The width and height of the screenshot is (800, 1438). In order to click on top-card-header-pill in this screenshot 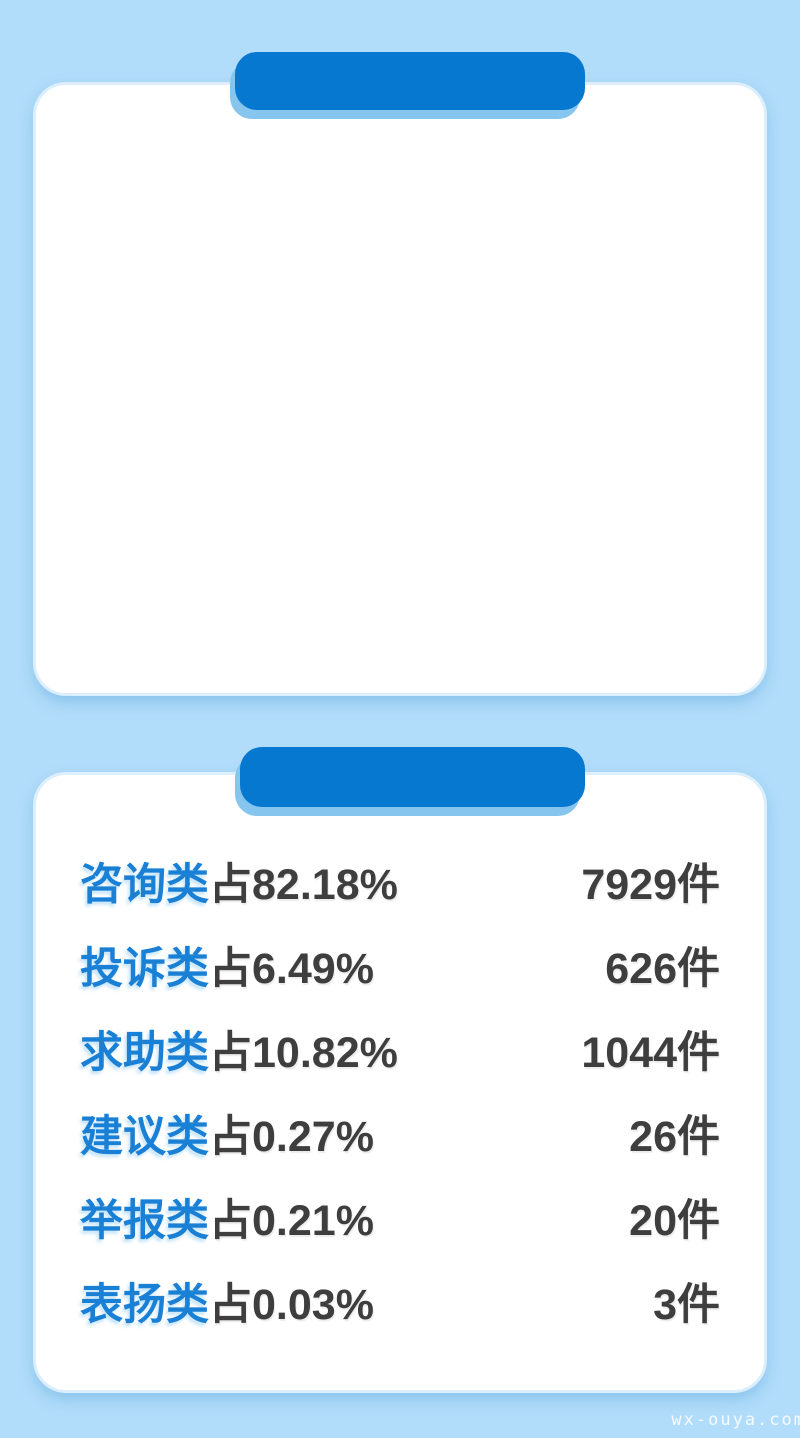, I will do `click(410, 81)`.